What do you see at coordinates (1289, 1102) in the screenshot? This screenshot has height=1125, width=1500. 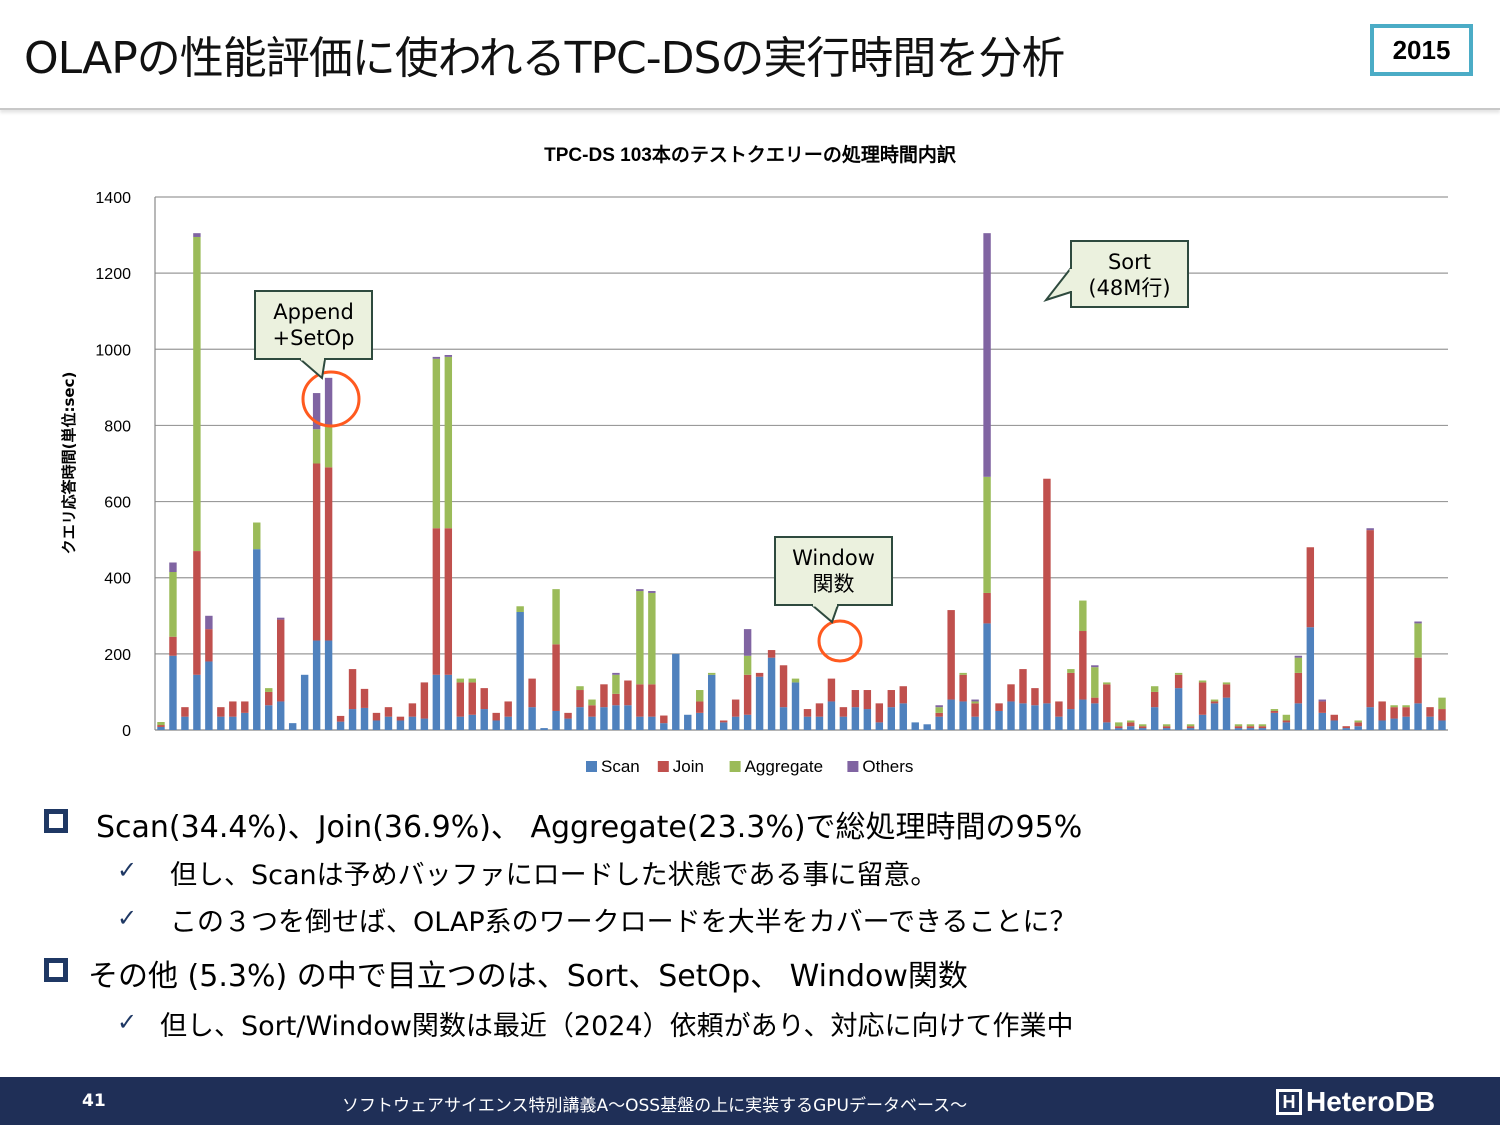 I see `logo-mark-icon: H` at bounding box center [1289, 1102].